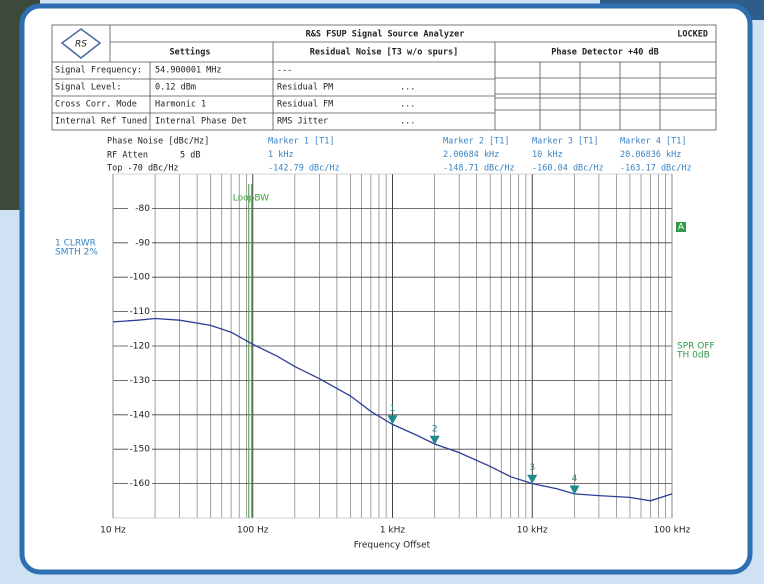 The width and height of the screenshot is (764, 584). I want to click on side-label: TH 0dB, so click(693, 356).